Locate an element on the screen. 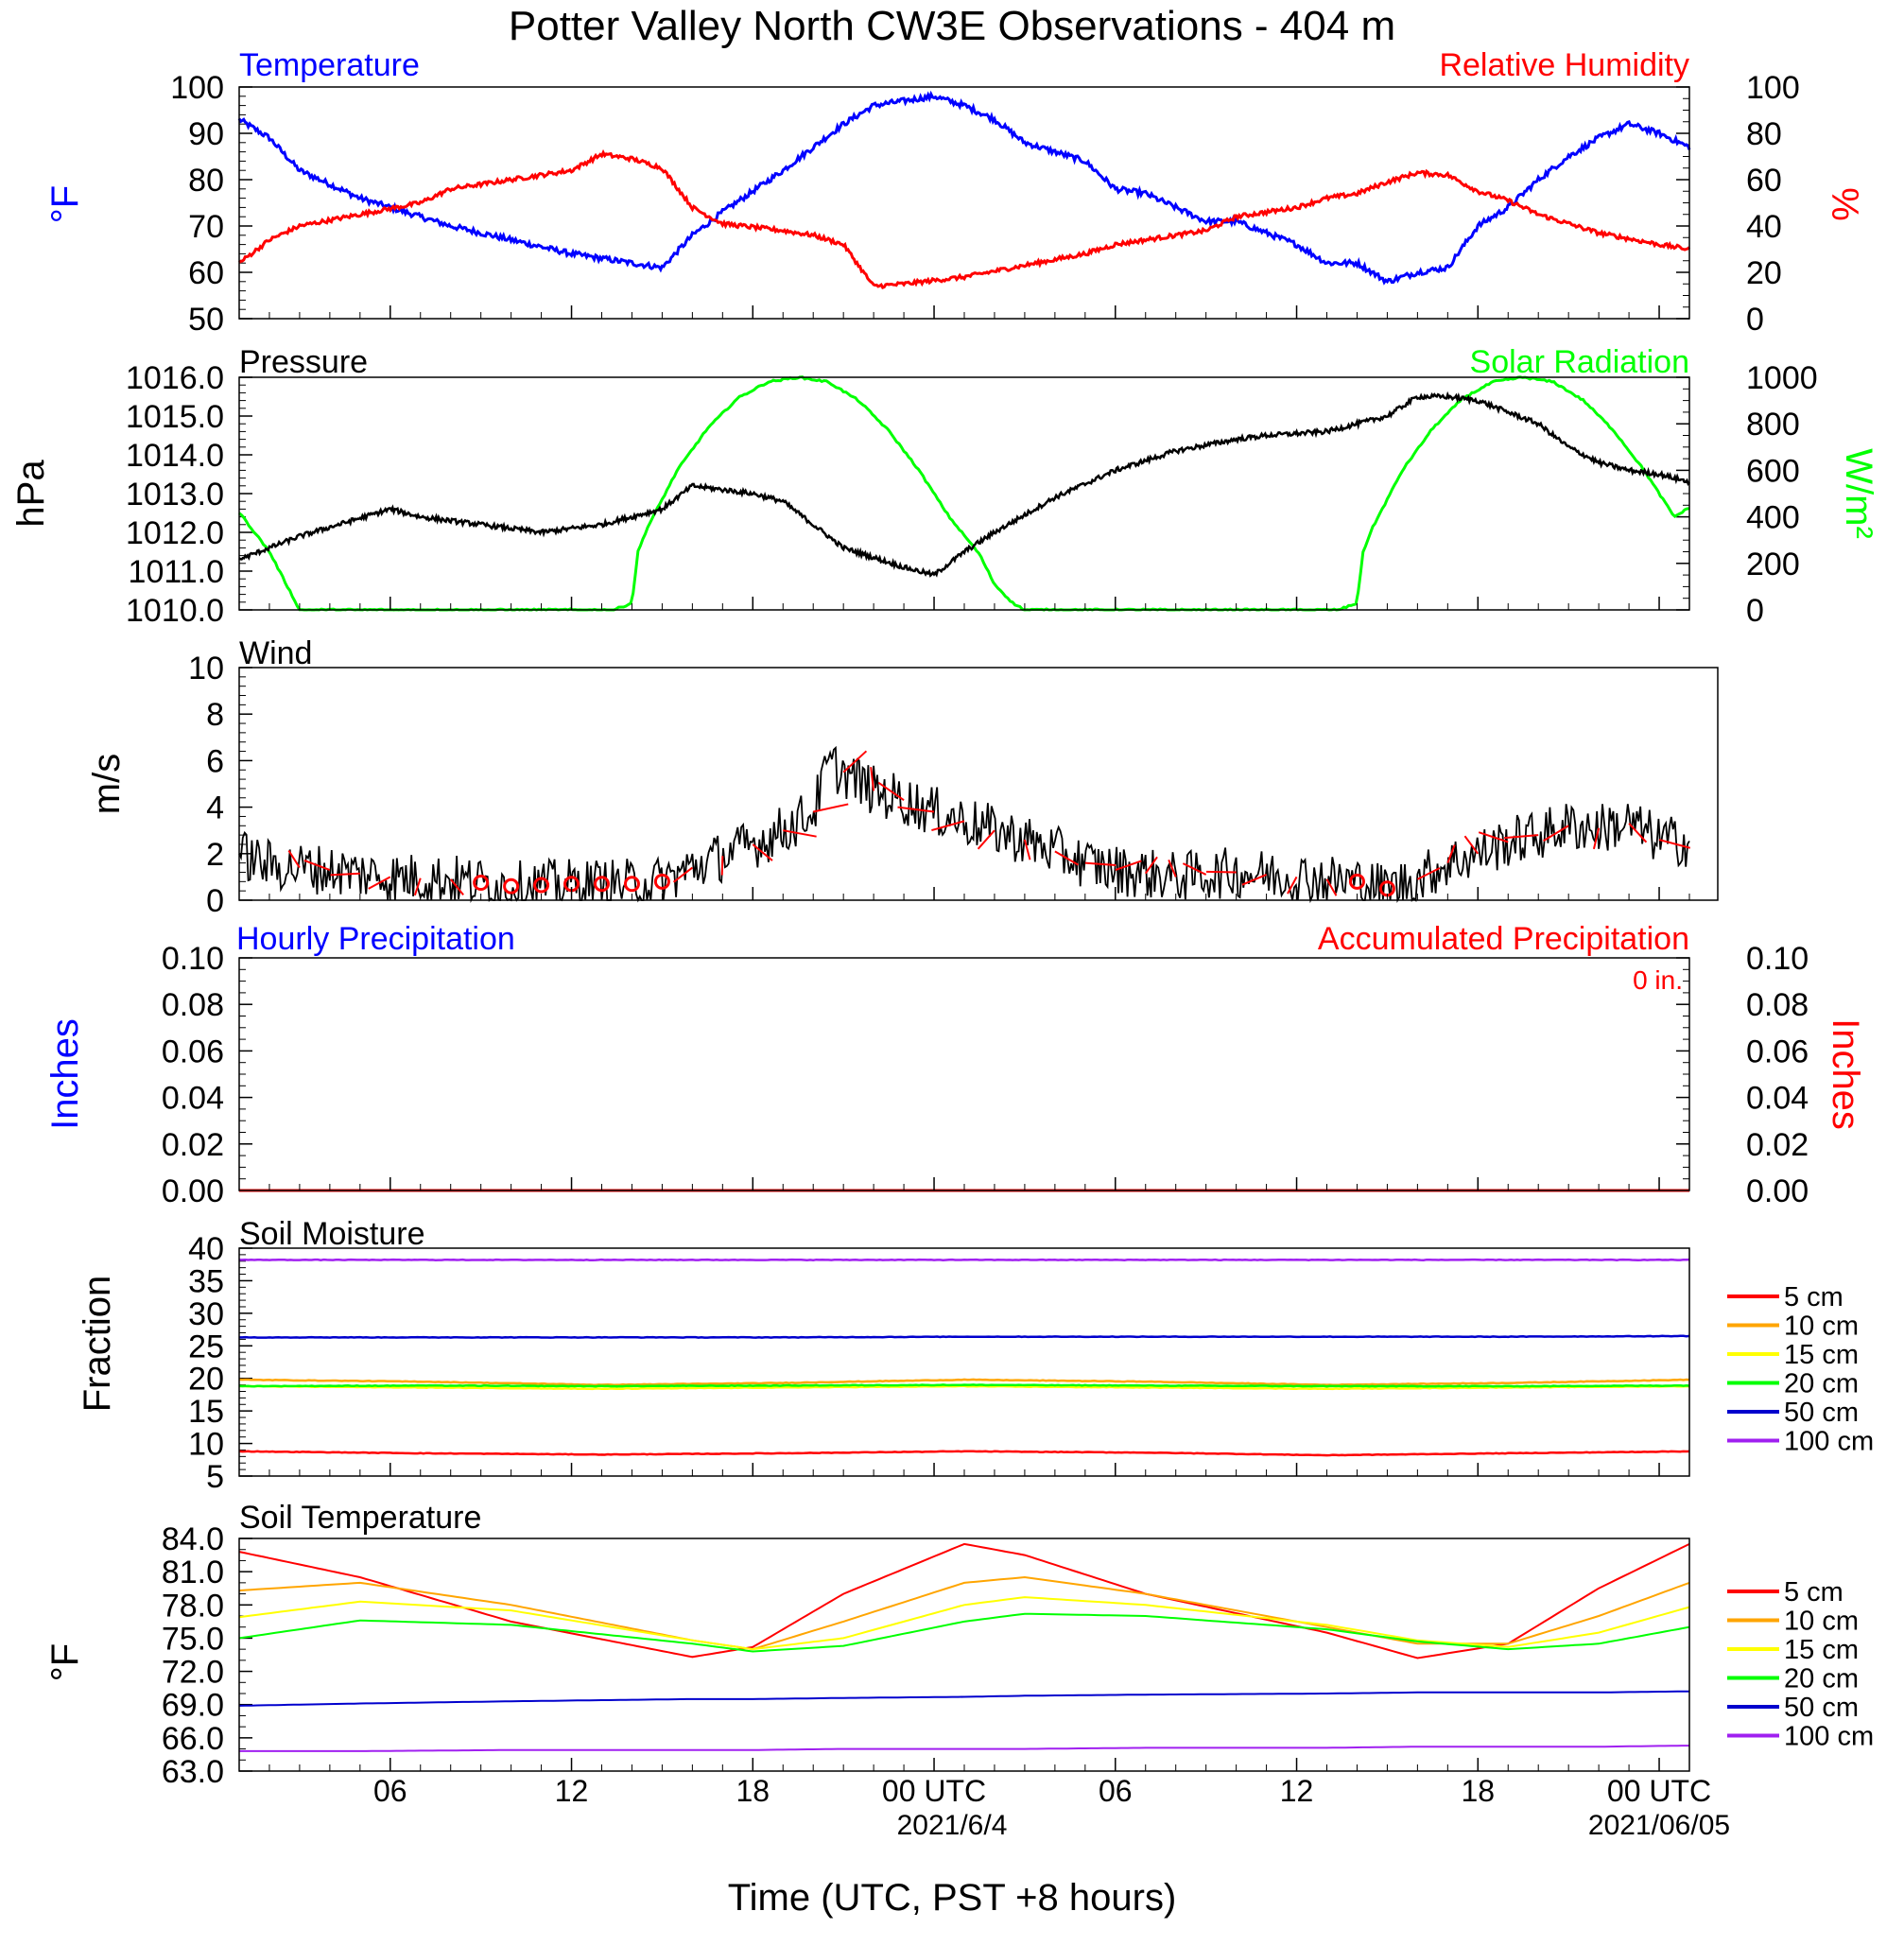 The image size is (1904, 1946). legend-label: 50 cm is located at coordinates (1821, 1413).